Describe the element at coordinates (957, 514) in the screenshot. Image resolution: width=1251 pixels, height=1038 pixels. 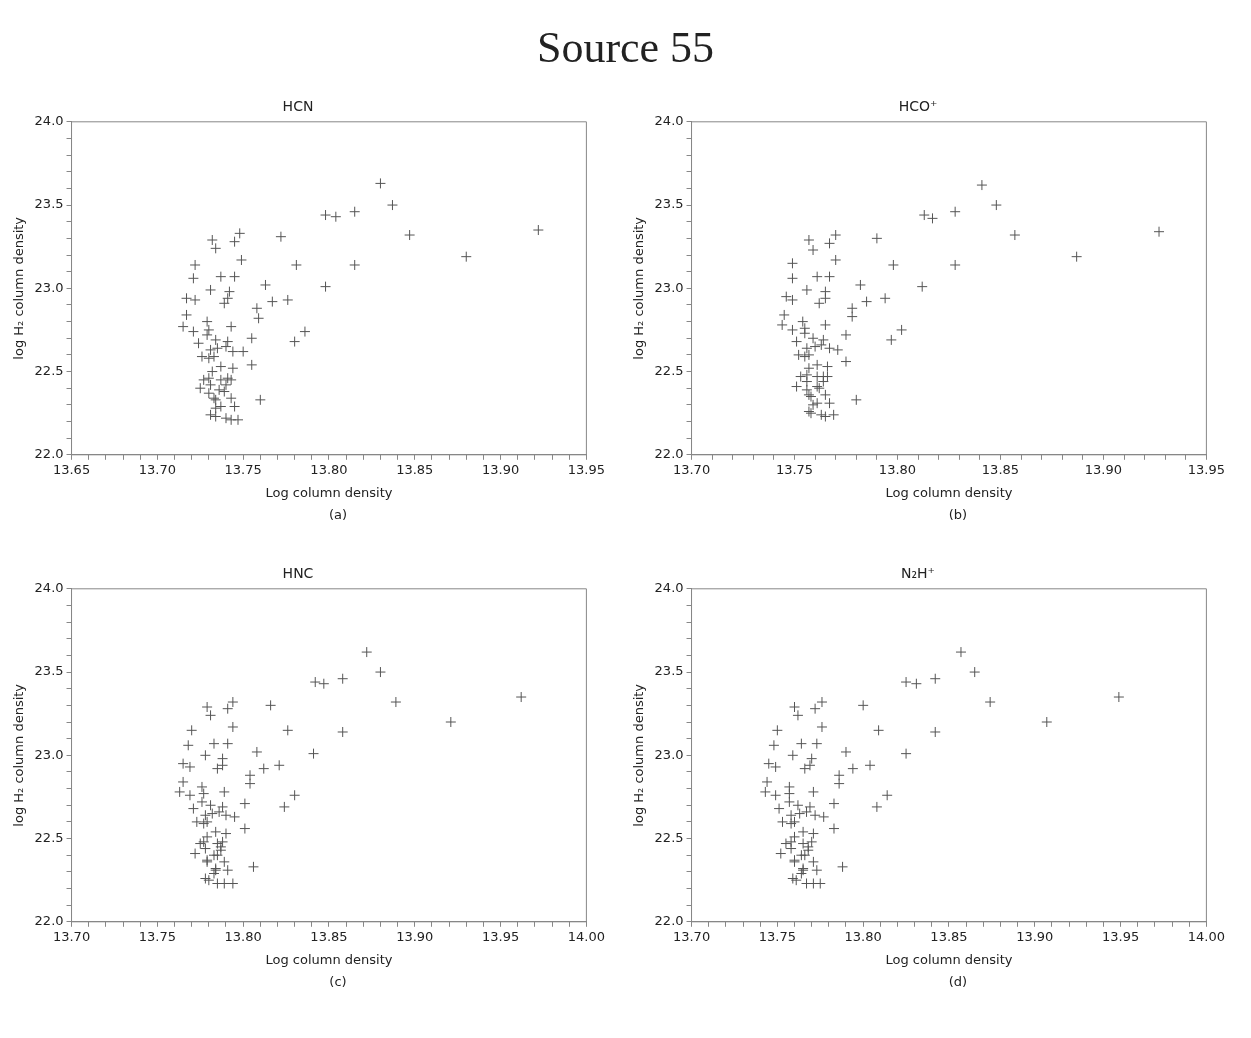
I see `text: (b)` at that location.